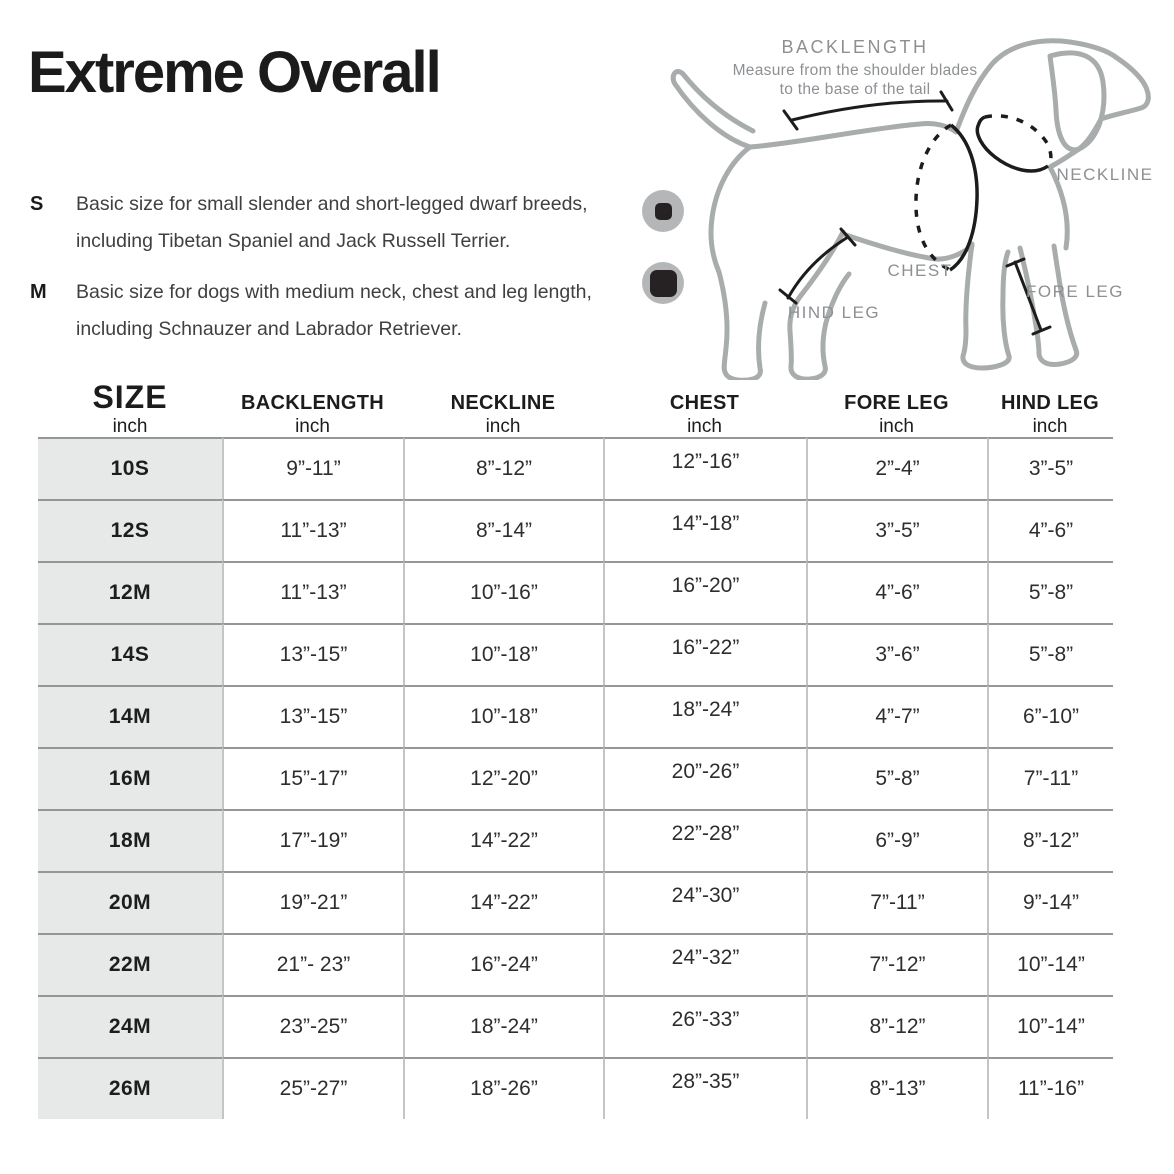  I want to click on page-title: Extreme Overall, so click(235, 72).